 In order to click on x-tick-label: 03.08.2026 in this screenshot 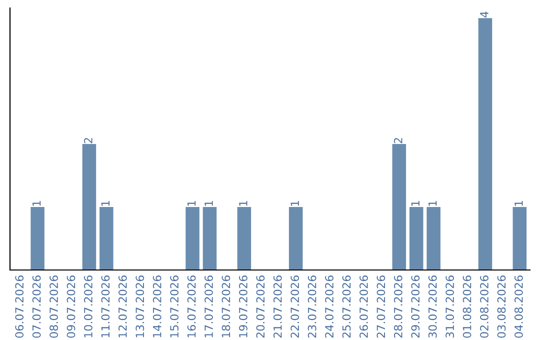, I will do `click(501, 307)`.